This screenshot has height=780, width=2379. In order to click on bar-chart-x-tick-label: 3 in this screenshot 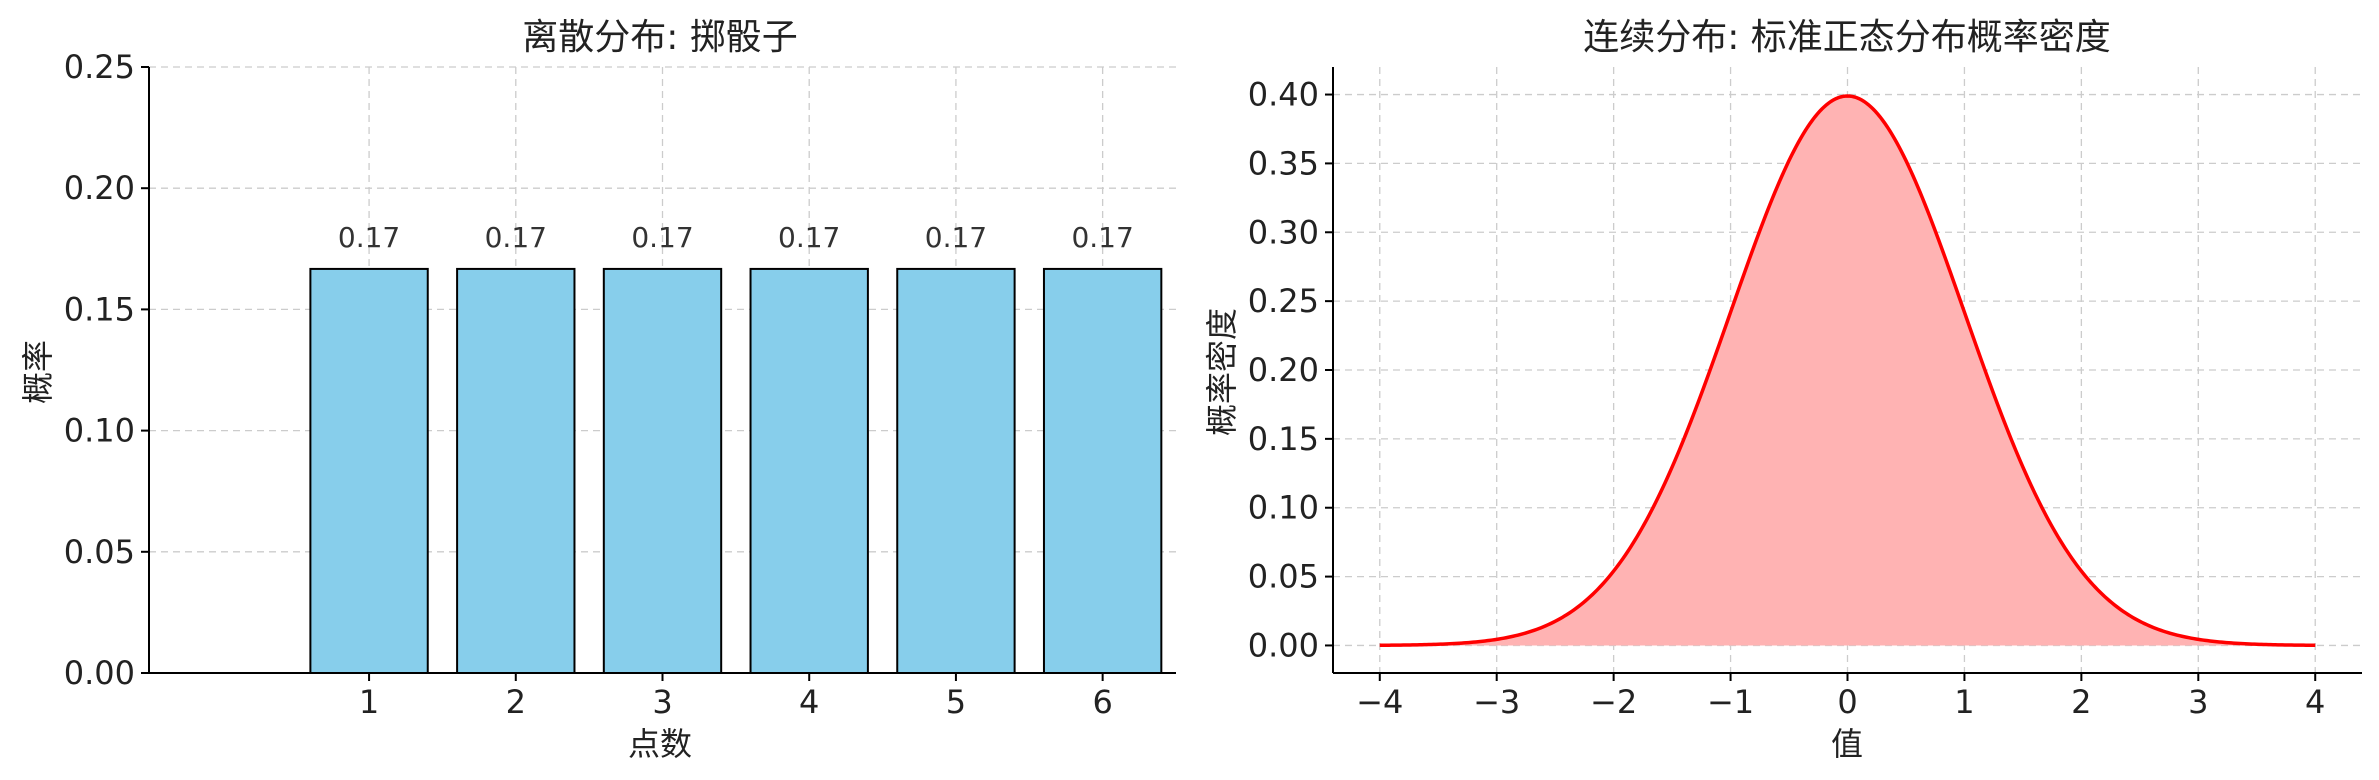, I will do `click(662, 702)`.